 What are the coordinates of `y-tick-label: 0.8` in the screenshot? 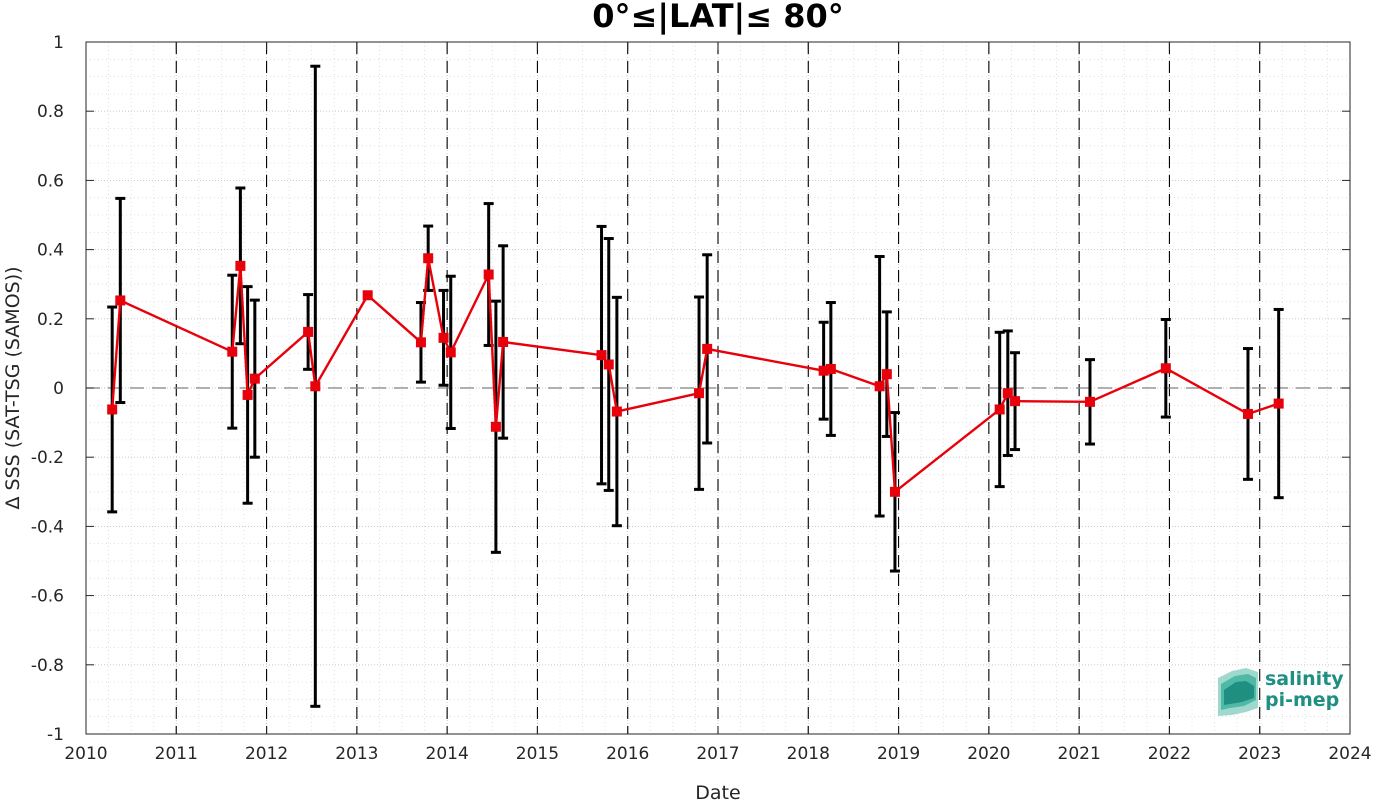 It's located at (50, 112).